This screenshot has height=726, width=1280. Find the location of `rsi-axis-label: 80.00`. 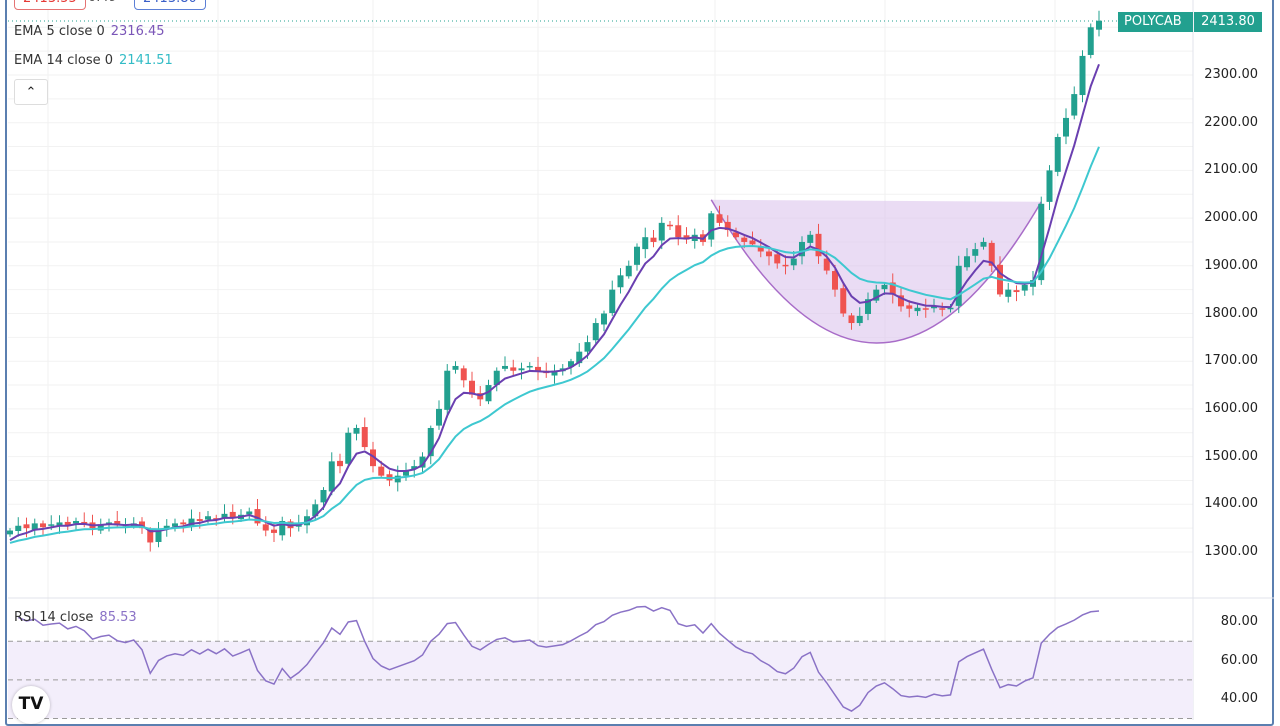

rsi-axis-label: 80.00 is located at coordinates (1239, 621).